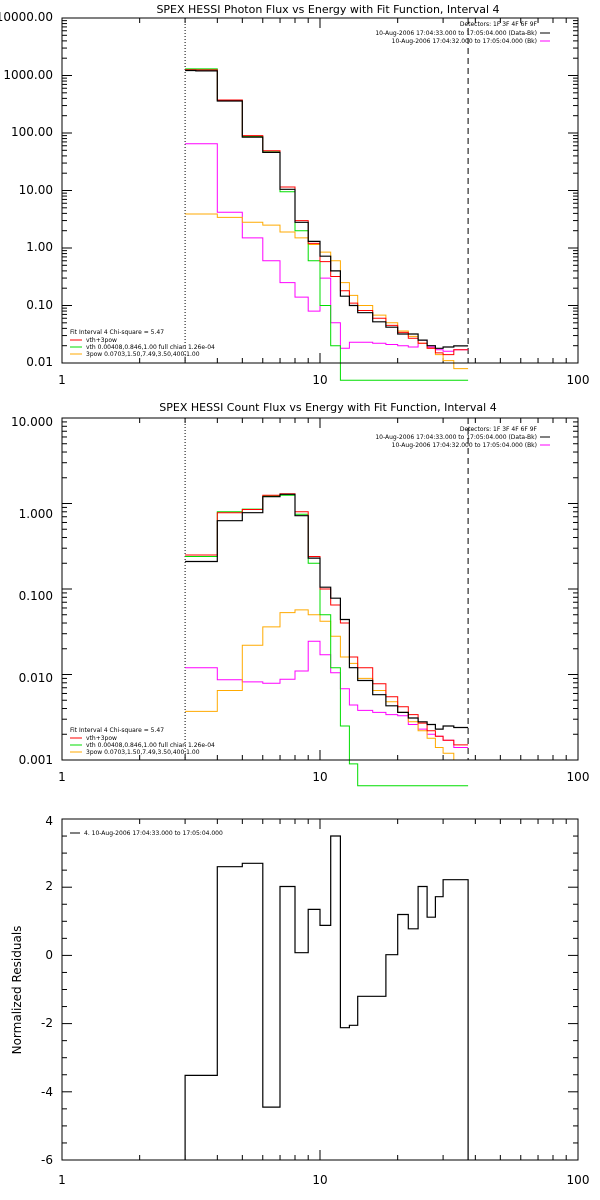 This screenshot has width=600, height=1200. I want to click on y-tick-label: 4, so click(49, 821).